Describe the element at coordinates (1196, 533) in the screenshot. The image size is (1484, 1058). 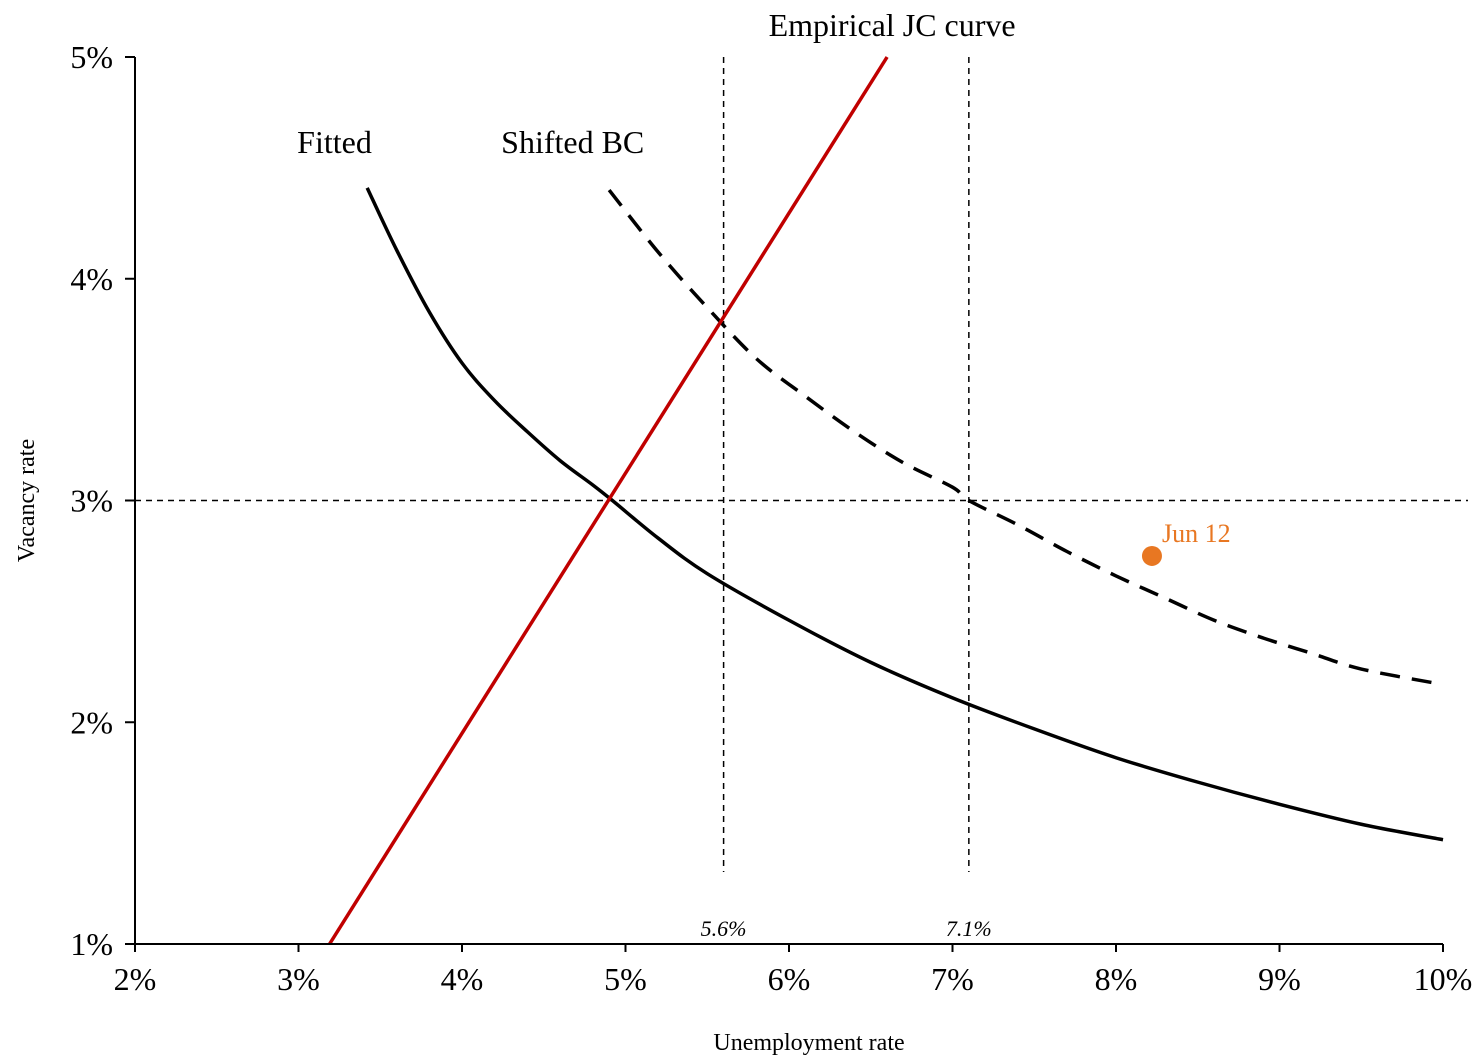
I see `data-point-label: Jun 12` at that location.